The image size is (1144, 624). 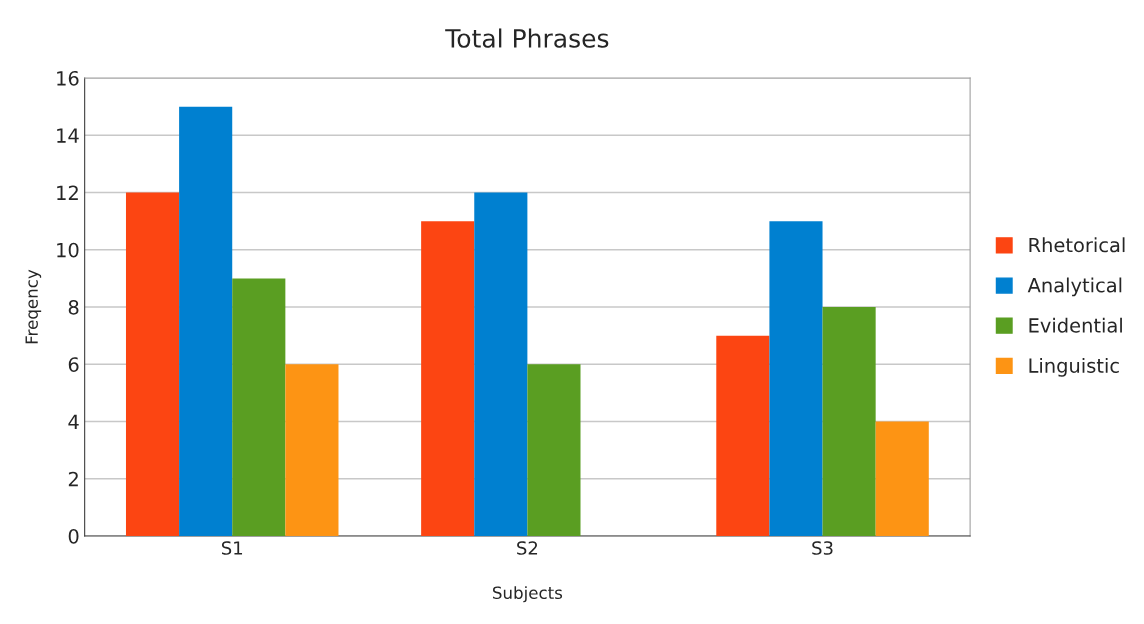 What do you see at coordinates (232, 548) in the screenshot?
I see `x-tick-label: S1` at bounding box center [232, 548].